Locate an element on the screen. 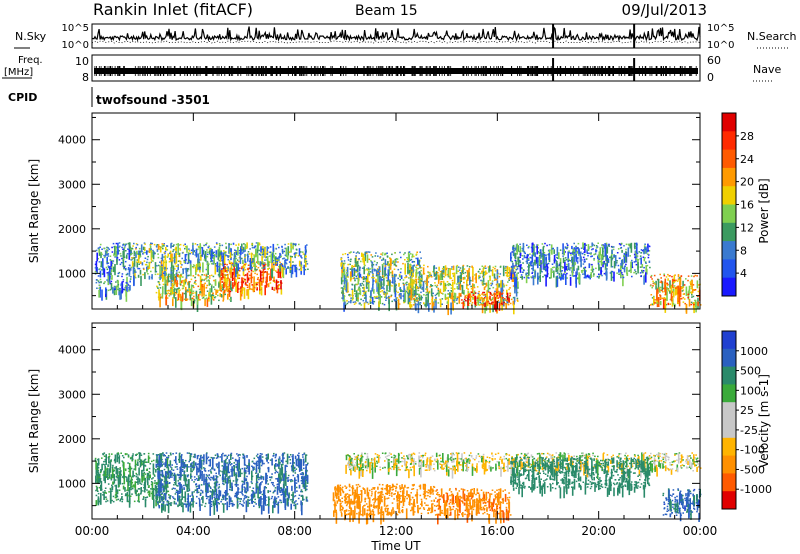 This screenshot has width=800, height=554. y-tick-label: 4000 is located at coordinates (72, 140).